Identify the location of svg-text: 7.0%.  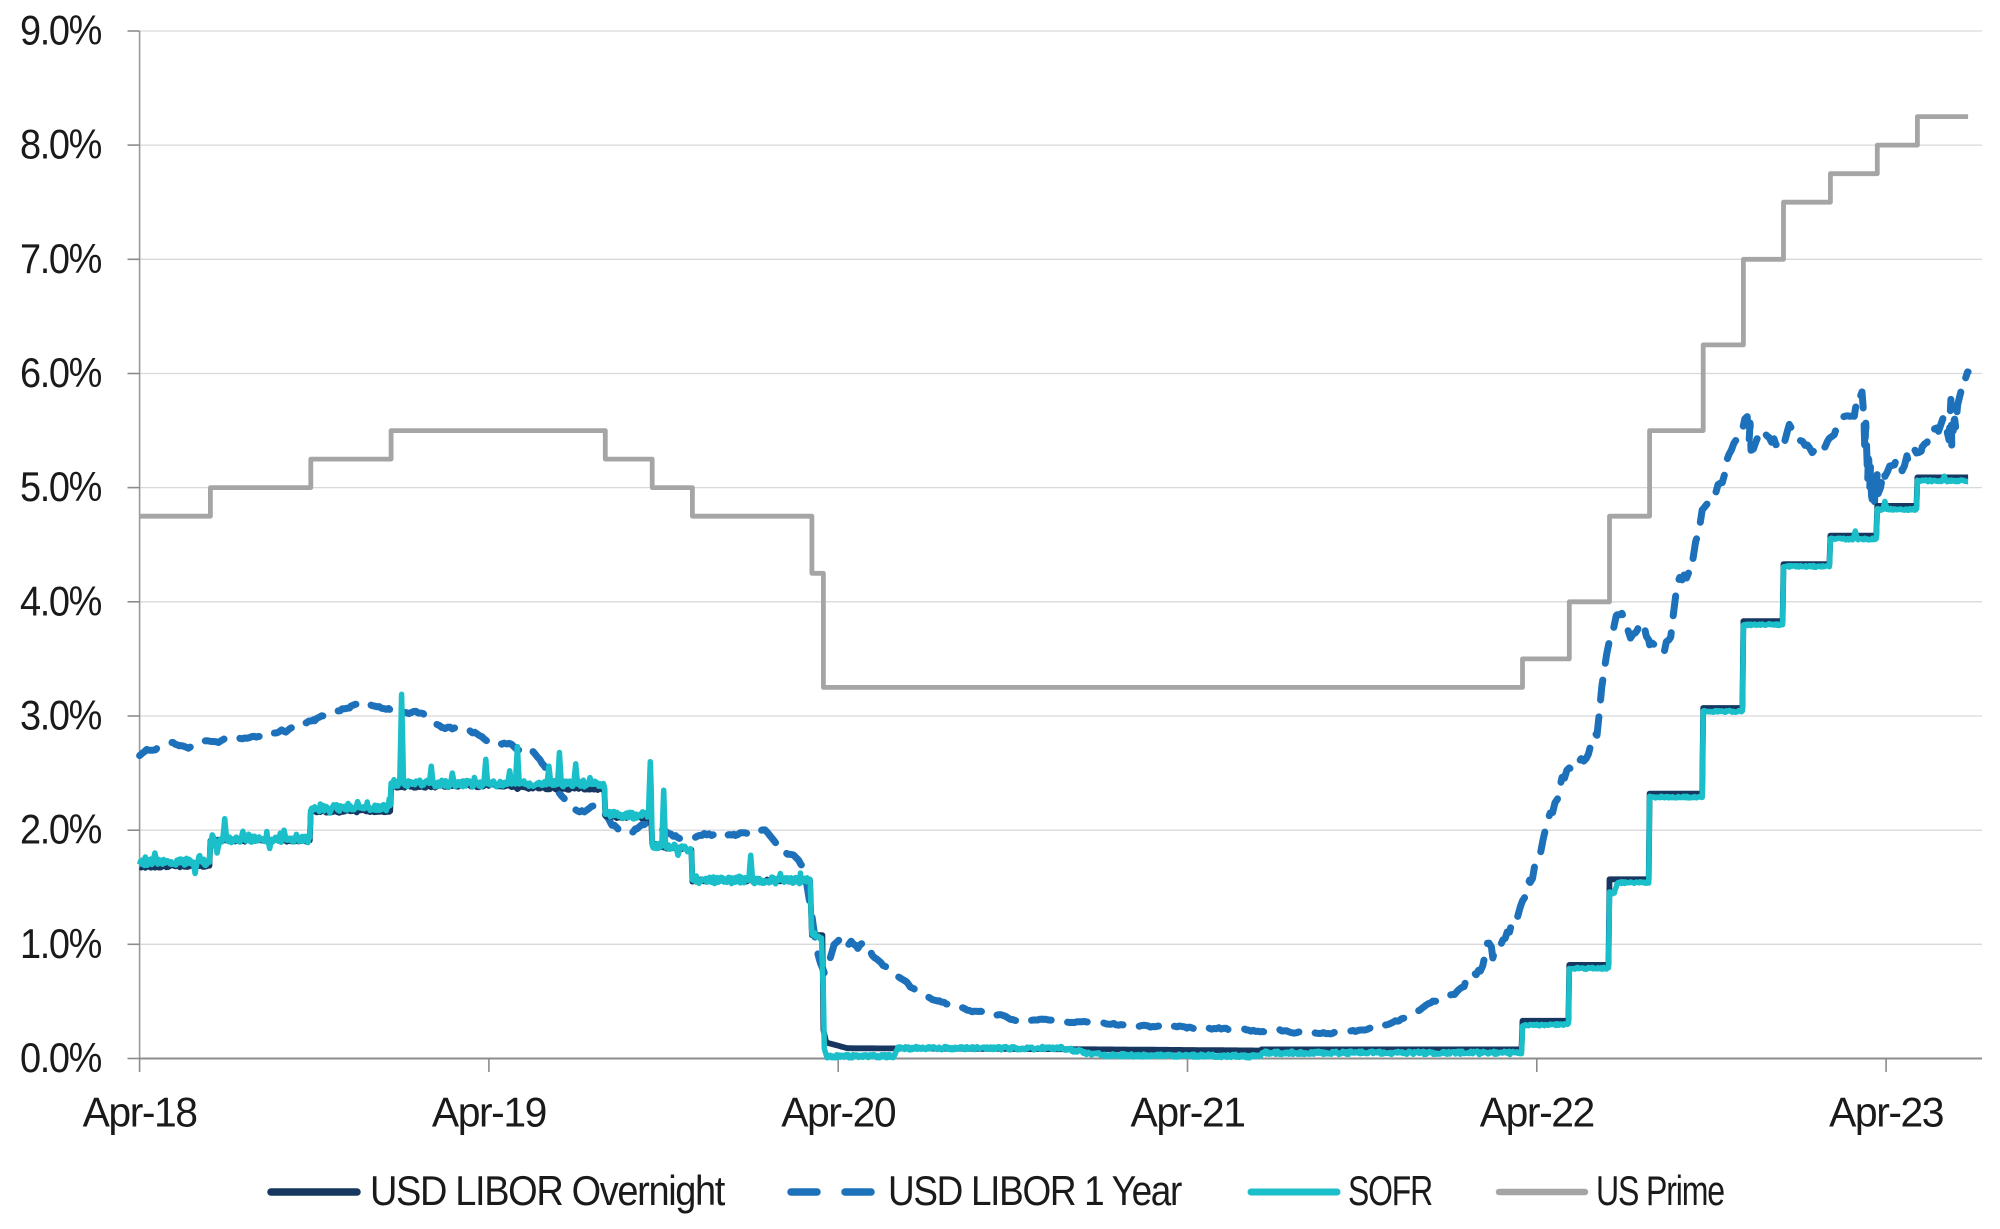
(60, 258).